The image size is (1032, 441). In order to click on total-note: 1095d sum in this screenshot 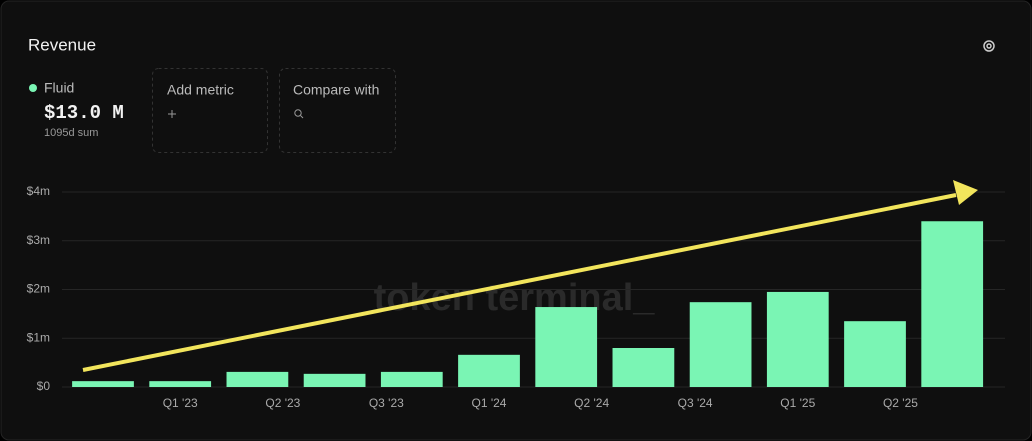, I will do `click(71, 133)`.